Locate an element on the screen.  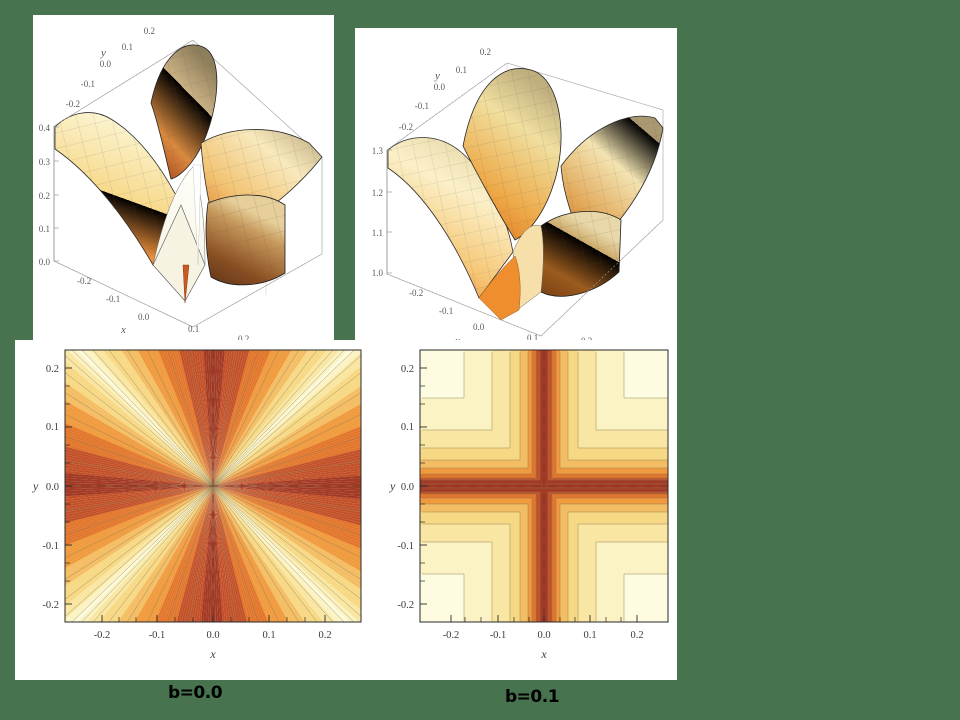
y-axis-b0: -0.2 -0.1 0.0 0.1 0.2 y is located at coordinates (123, 76).